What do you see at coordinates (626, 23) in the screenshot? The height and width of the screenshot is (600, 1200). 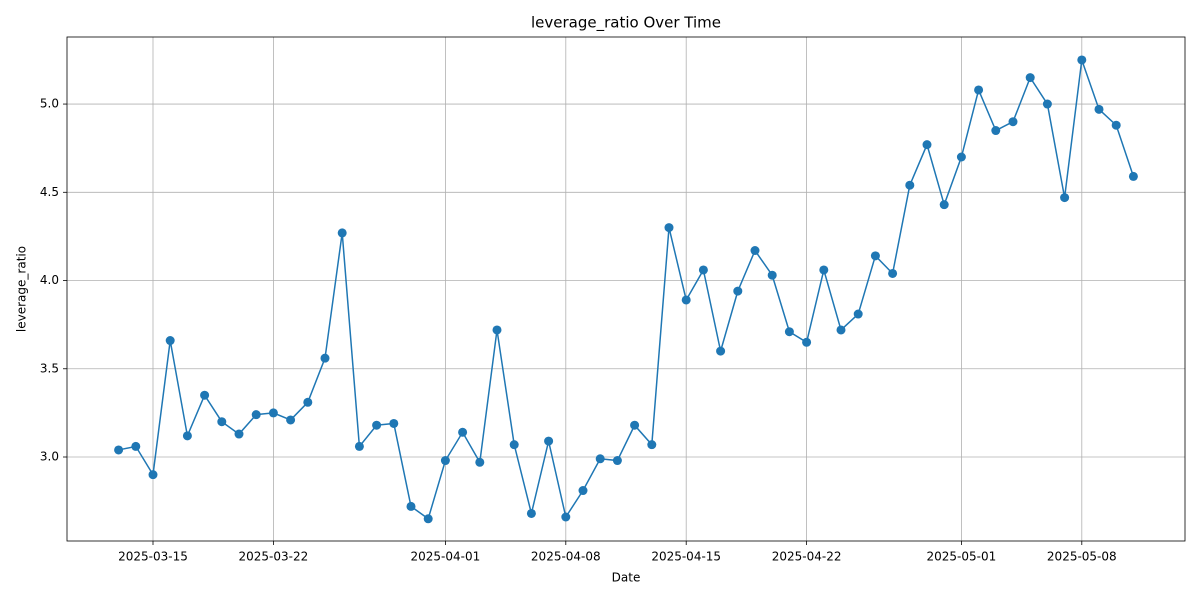 I see `chart-title: leverage_ratio Over Time` at bounding box center [626, 23].